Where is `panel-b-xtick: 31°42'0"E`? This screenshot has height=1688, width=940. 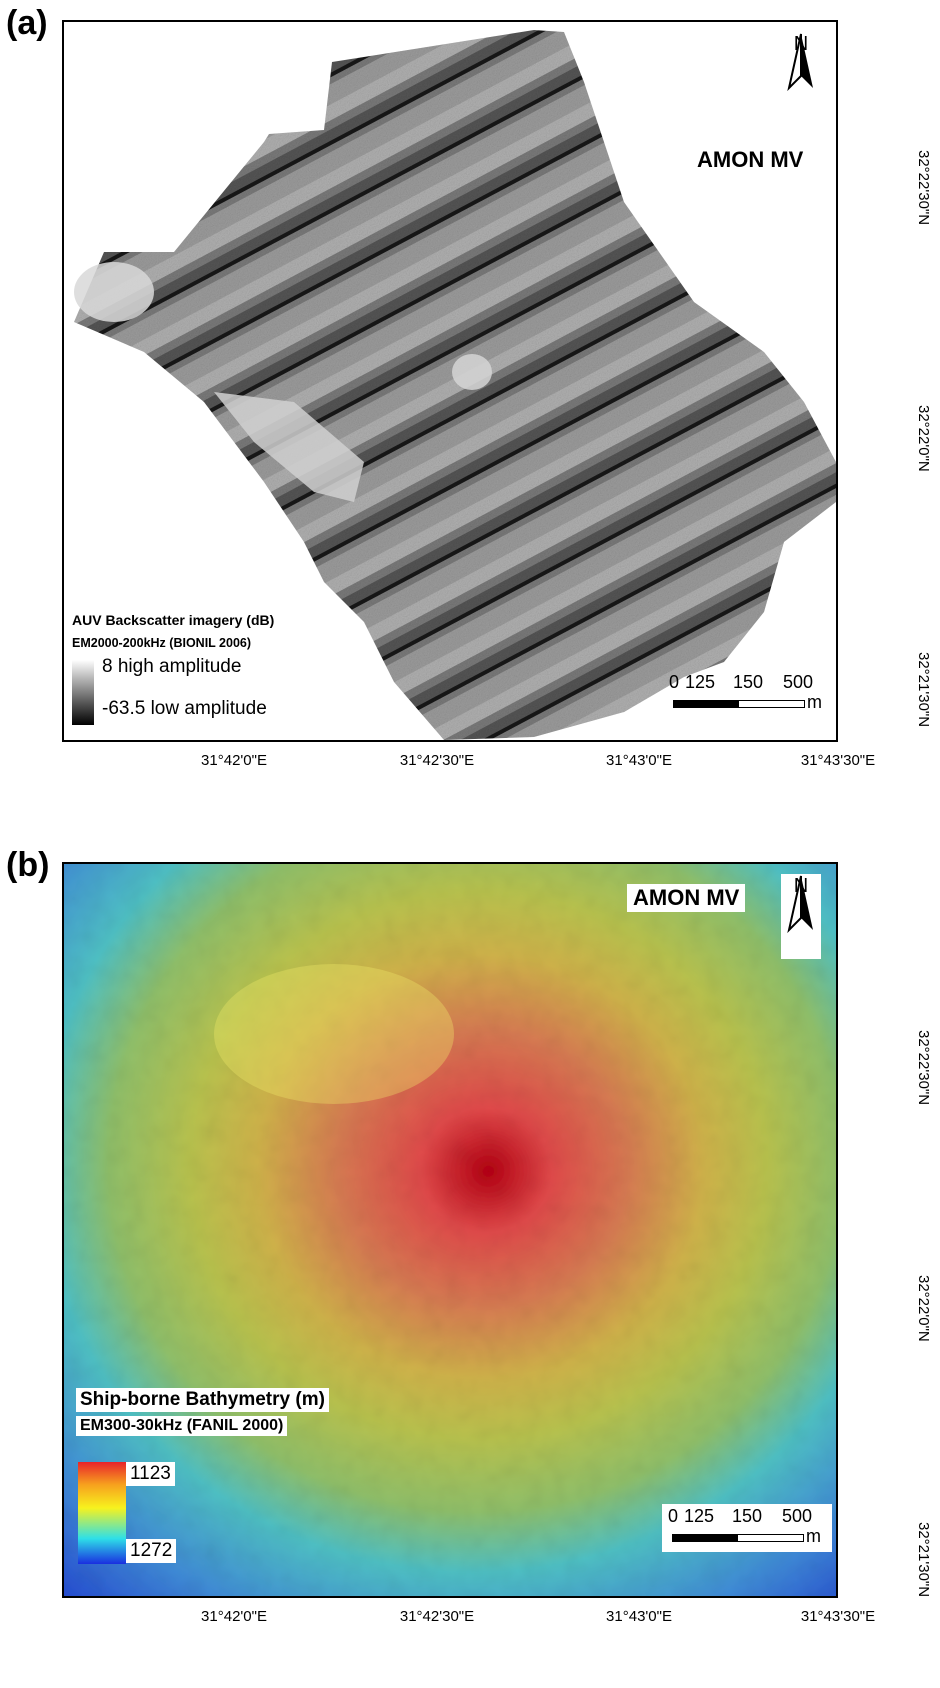 panel-b-xtick: 31°42'0"E is located at coordinates (234, 1616).